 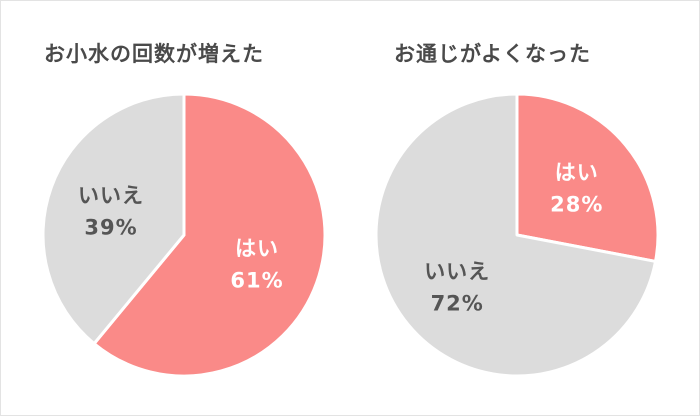 What do you see at coordinates (576, 205) in the screenshot?
I see `slice-value-bowel-yes: 28%` at bounding box center [576, 205].